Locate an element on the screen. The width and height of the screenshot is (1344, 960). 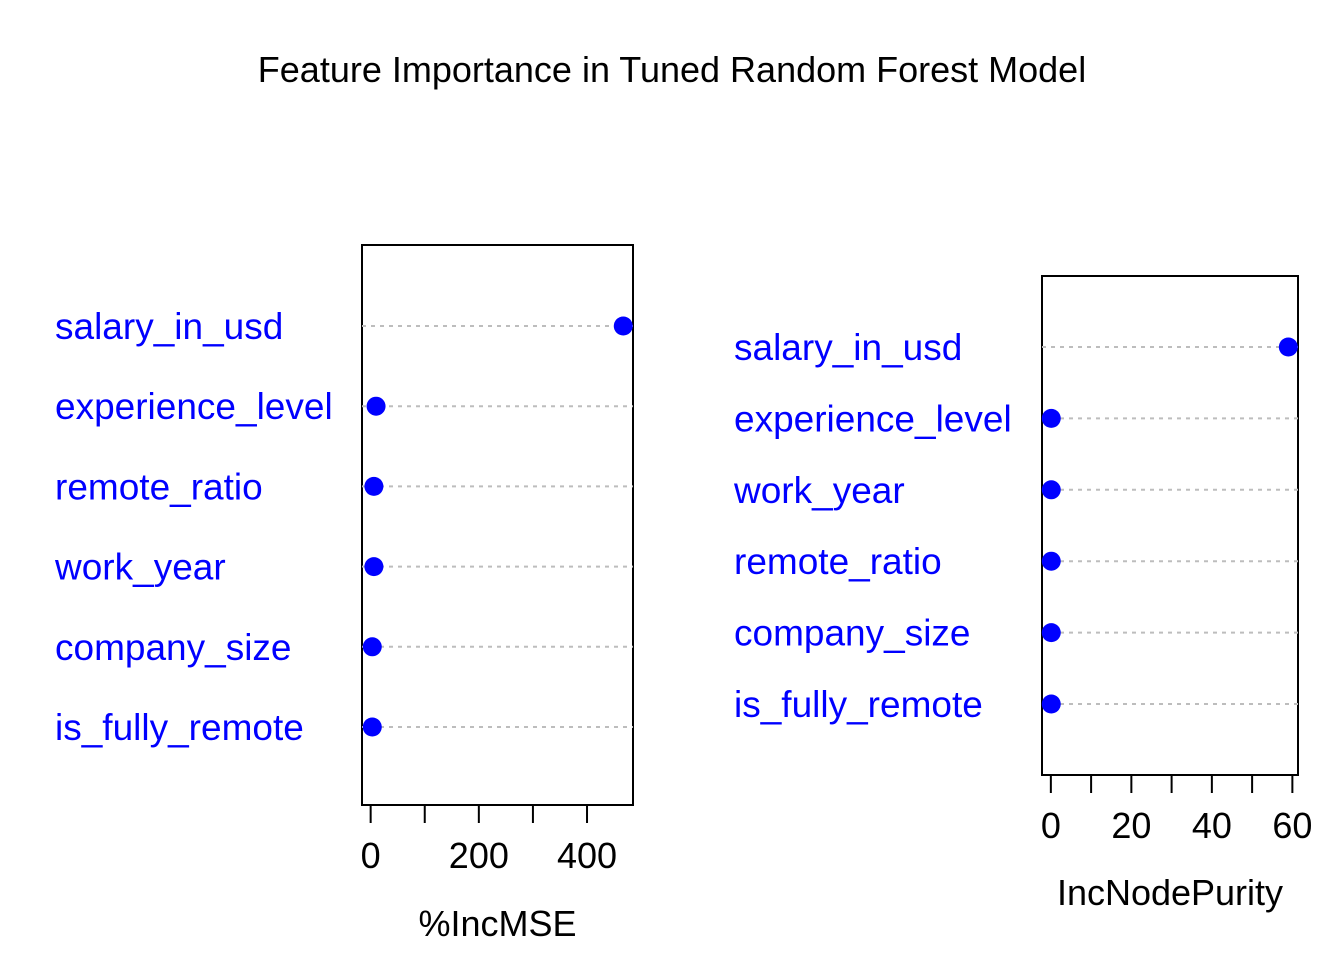
x-axis-label: %IncMSE is located at coordinates (497, 923).